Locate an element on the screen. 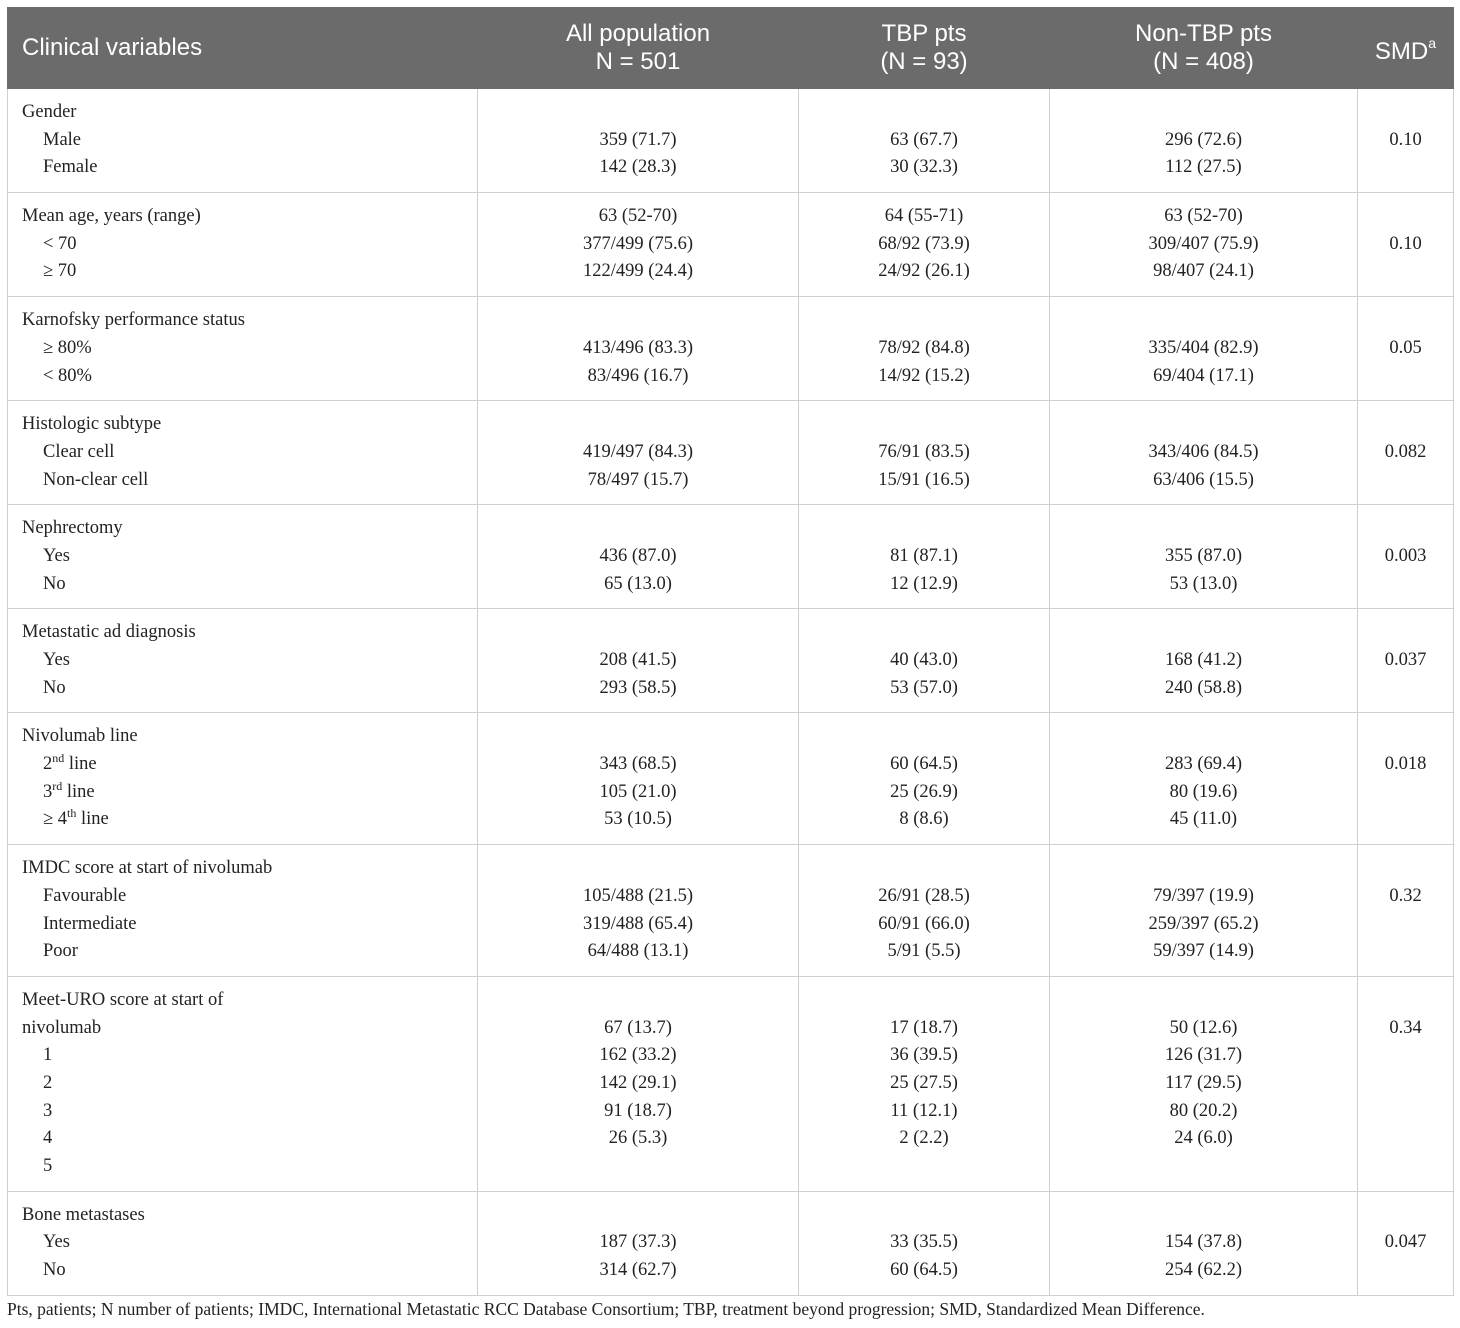 Image resolution: width=1460 pixels, height=1328 pixels. value-tbp: 14/92 (15.2) is located at coordinates (924, 375).